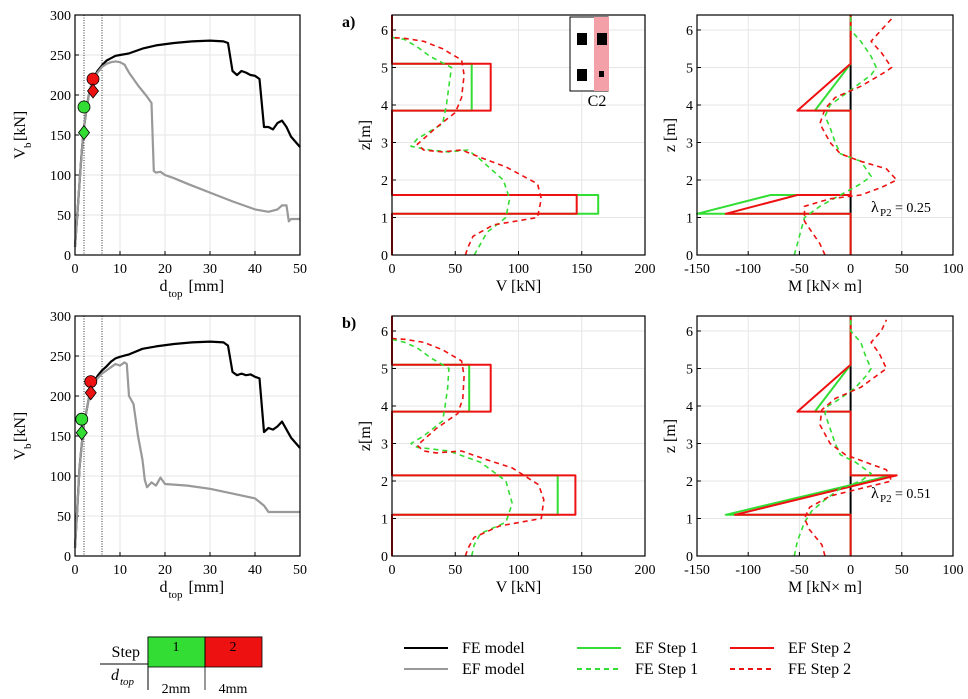 Image resolution: width=968 pixels, height=699 pixels. I want to click on x-axis-label: M [kN× m], so click(825, 286).